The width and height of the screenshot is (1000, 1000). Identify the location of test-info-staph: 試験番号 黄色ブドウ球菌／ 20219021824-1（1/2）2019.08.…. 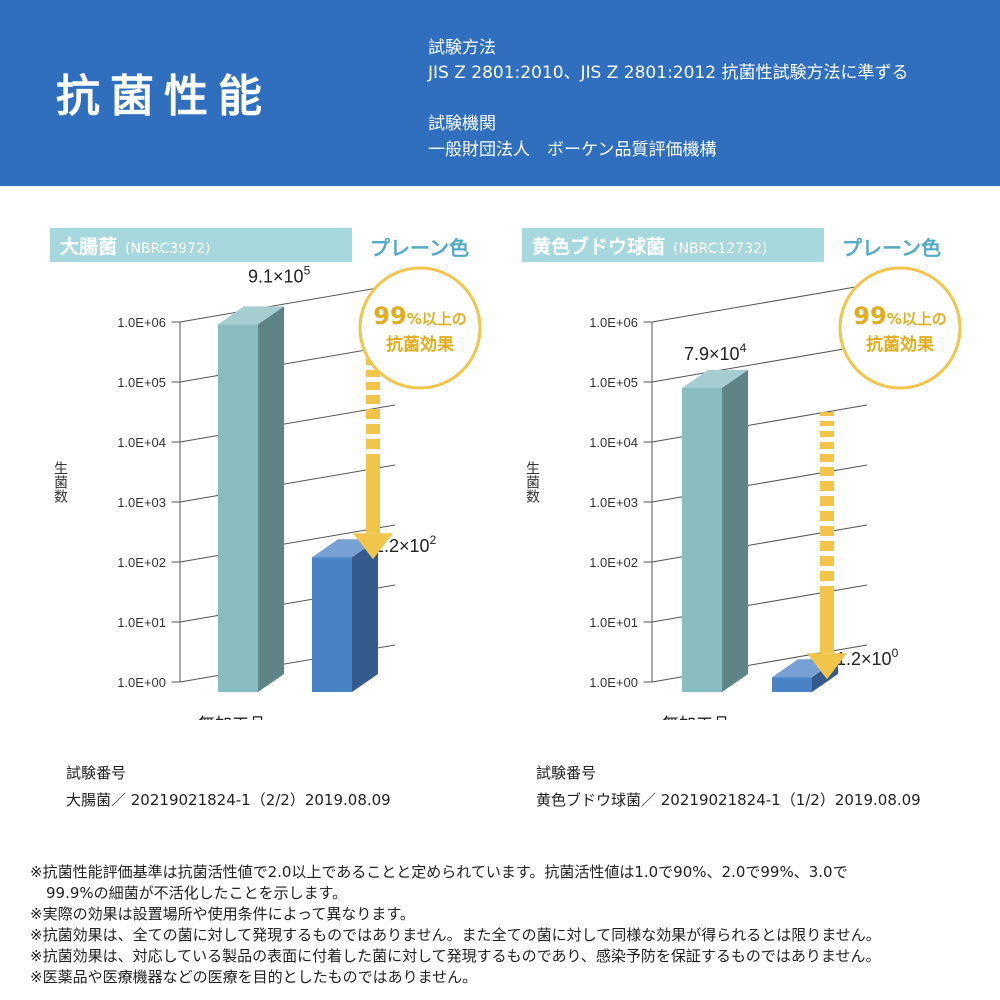
(728, 787).